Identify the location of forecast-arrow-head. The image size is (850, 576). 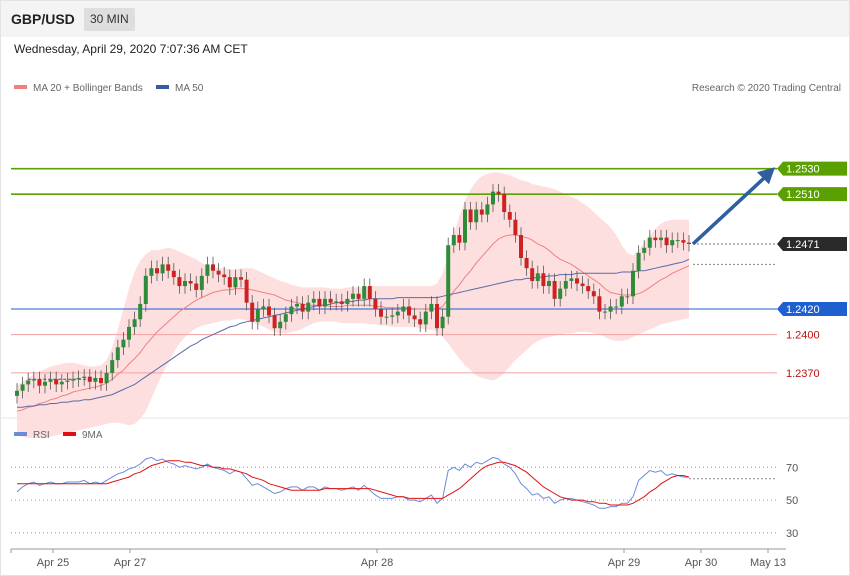
(766, 176).